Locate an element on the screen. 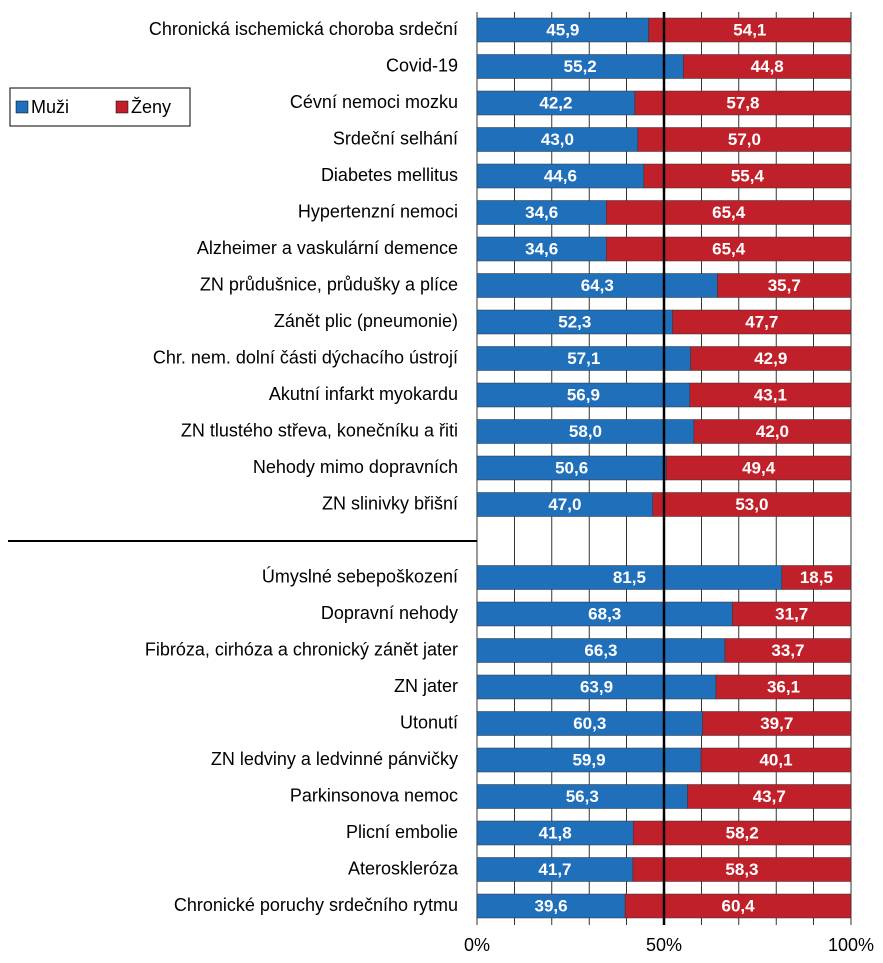  value-label: 53,0 is located at coordinates (751, 504).